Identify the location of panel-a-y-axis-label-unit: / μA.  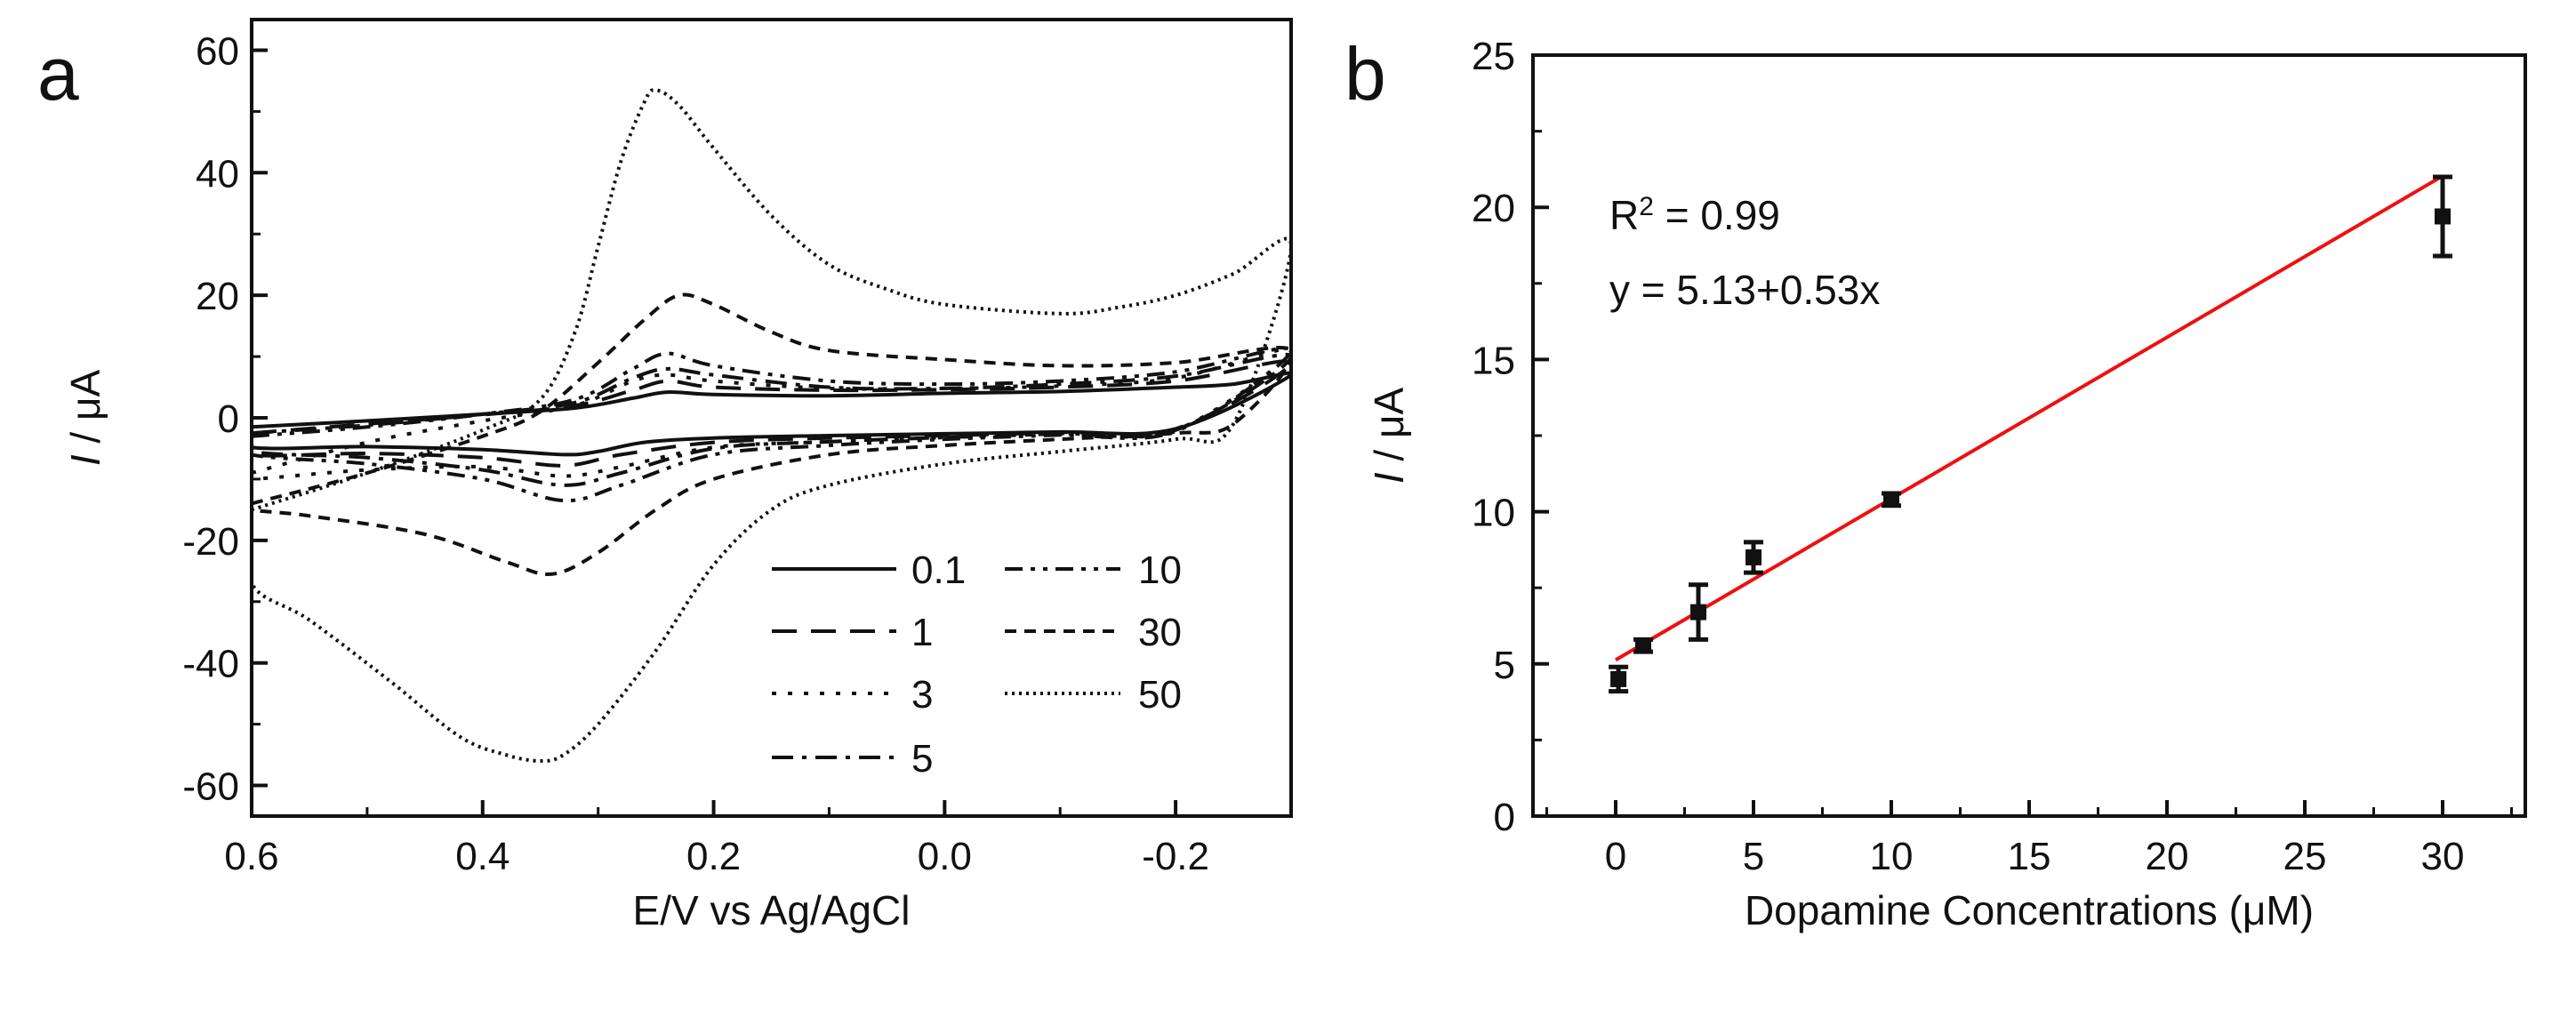
(85, 412).